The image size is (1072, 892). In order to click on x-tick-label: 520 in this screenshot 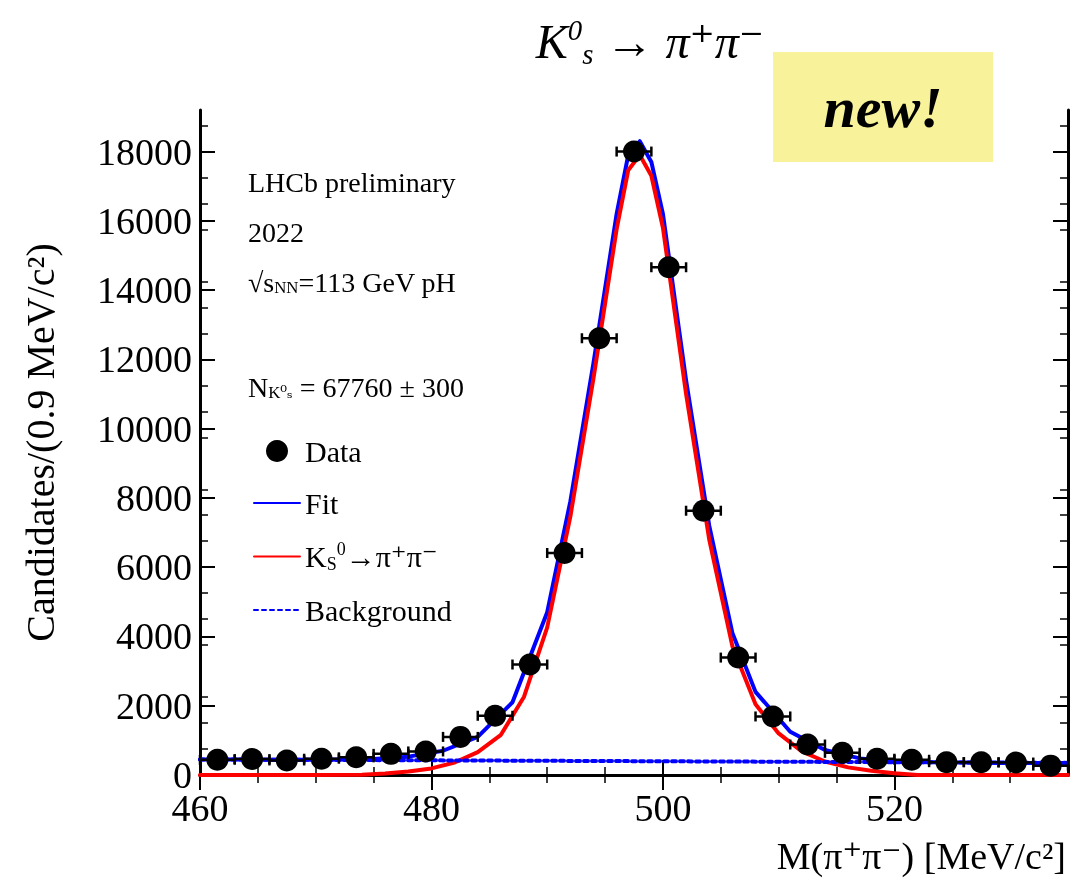, I will do `click(894, 808)`.